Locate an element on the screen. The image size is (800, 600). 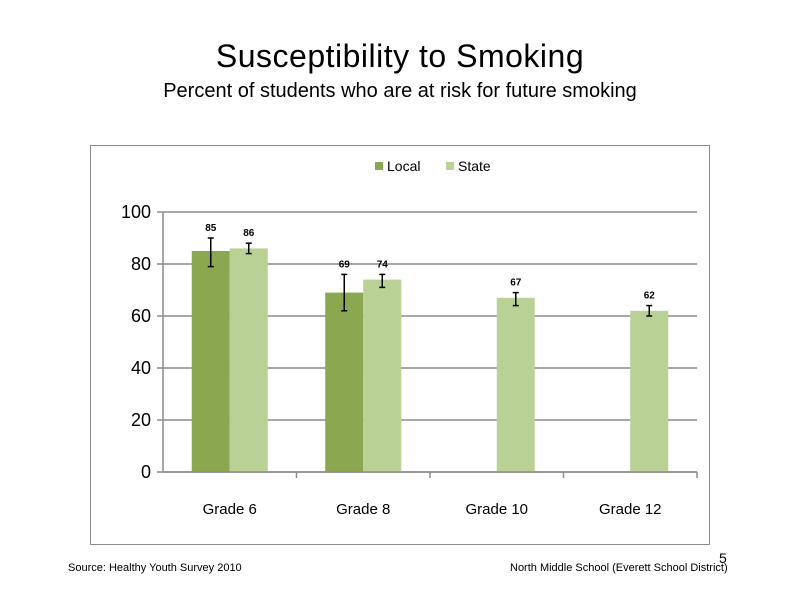
legend-label-local: Local is located at coordinates (403, 166).